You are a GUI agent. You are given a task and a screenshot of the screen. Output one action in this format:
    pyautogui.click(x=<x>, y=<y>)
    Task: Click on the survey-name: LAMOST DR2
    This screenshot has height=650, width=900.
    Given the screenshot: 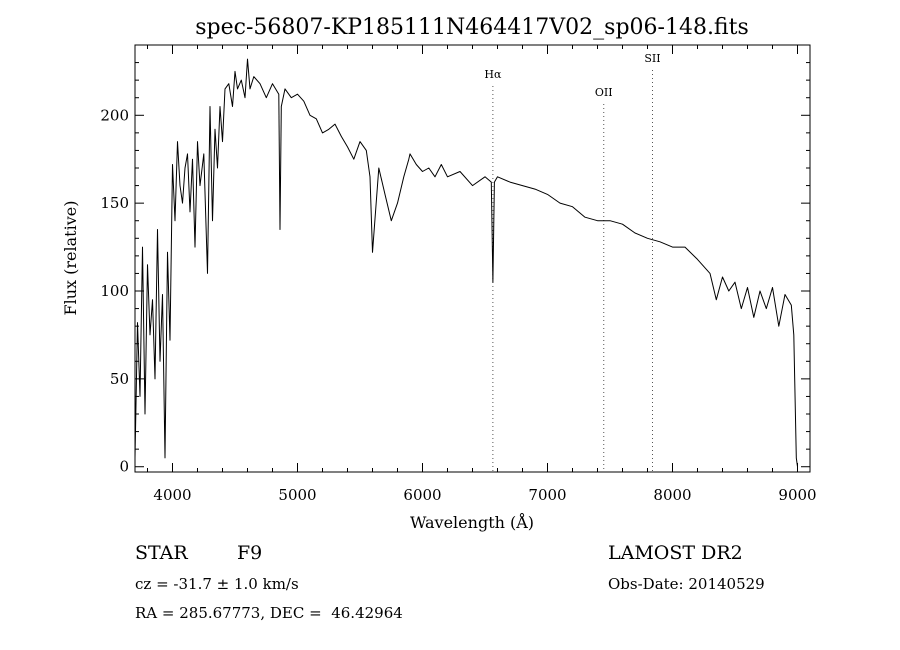 What is the action you would take?
    pyautogui.click(x=675, y=553)
    